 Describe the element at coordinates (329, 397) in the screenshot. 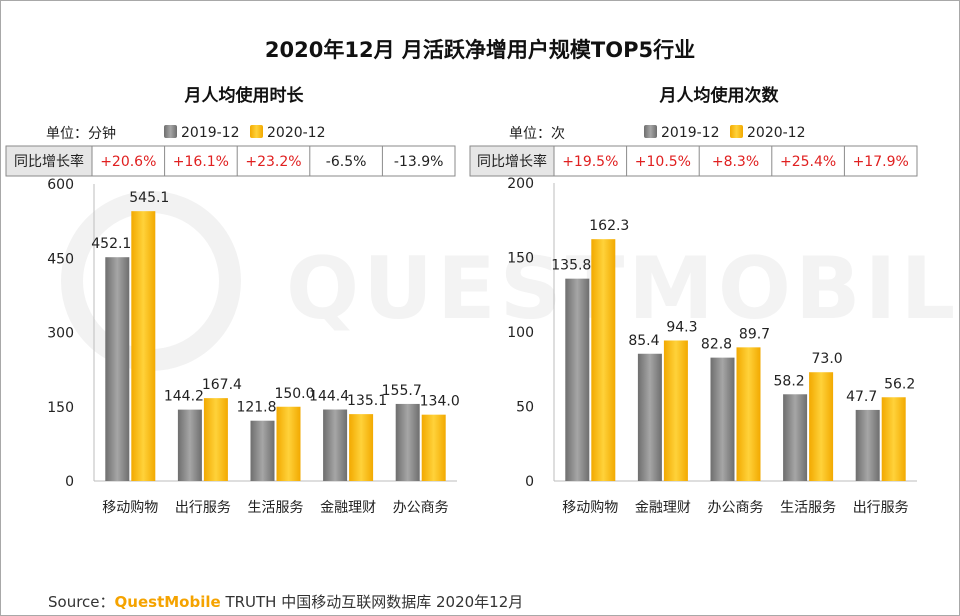

I see `data-label: 144.4` at that location.